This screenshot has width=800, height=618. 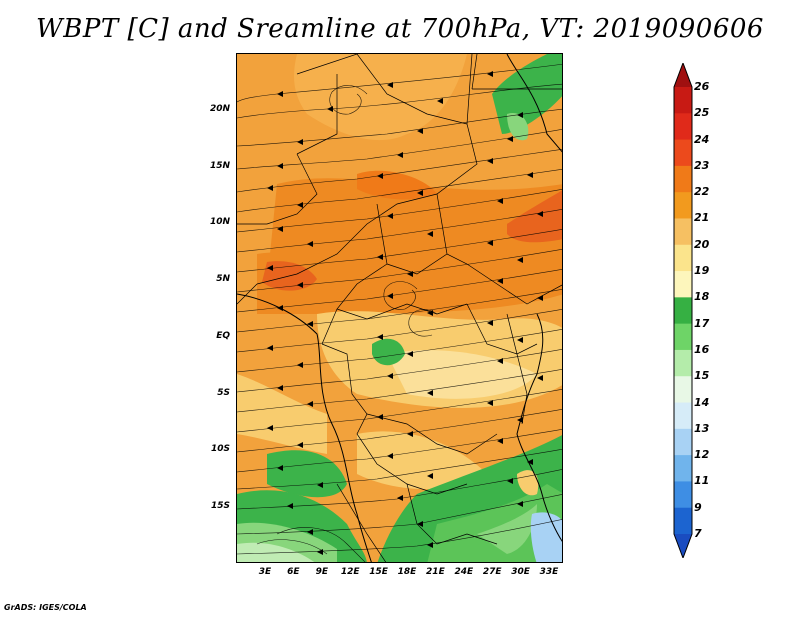 What do you see at coordinates (702, 113) in the screenshot?
I see `colorbar-label: 25` at bounding box center [702, 113].